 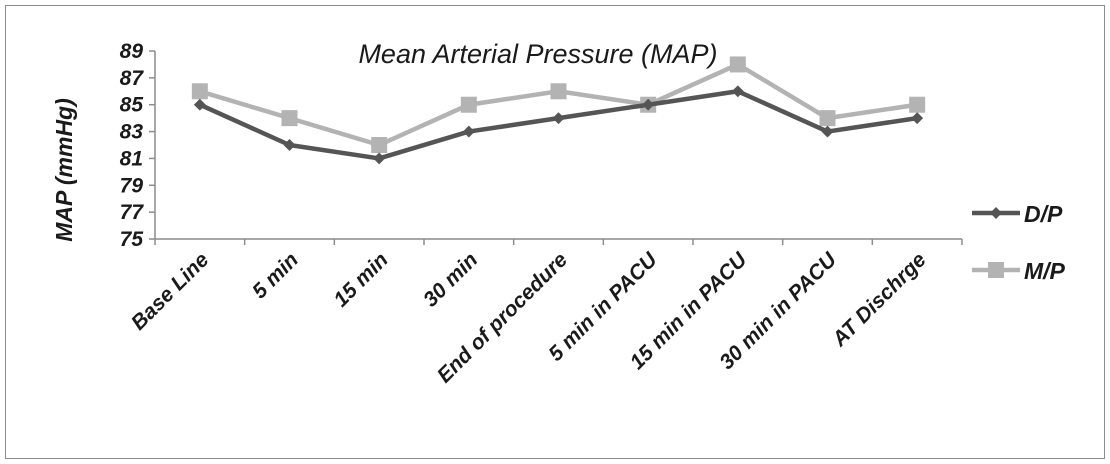 I want to click on y-tick-label: 89, so click(x=132, y=51).